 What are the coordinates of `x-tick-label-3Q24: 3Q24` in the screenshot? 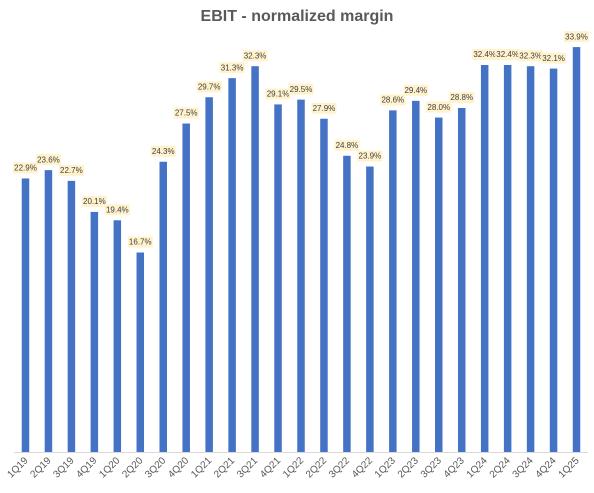 It's located at (523, 467).